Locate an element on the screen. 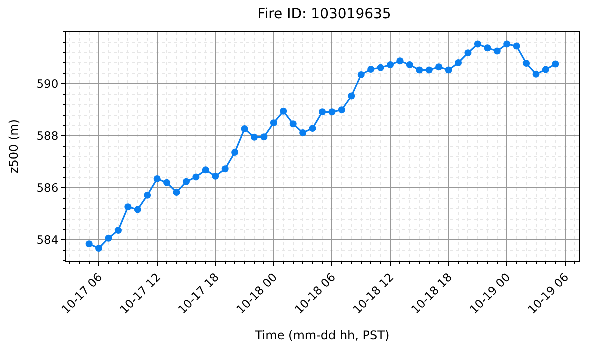 The width and height of the screenshot is (590, 350). y-tick-label: 584 is located at coordinates (47, 240).